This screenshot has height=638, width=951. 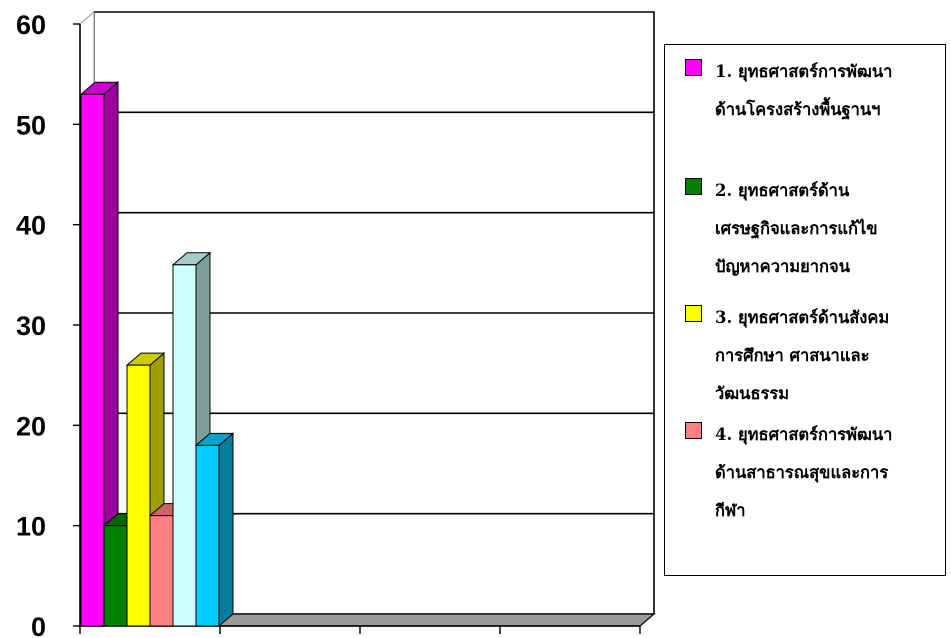 I want to click on legend-label-3-line-1: 3. ยุทธศาสตร์ด้านสังคม, so click(x=802, y=317).